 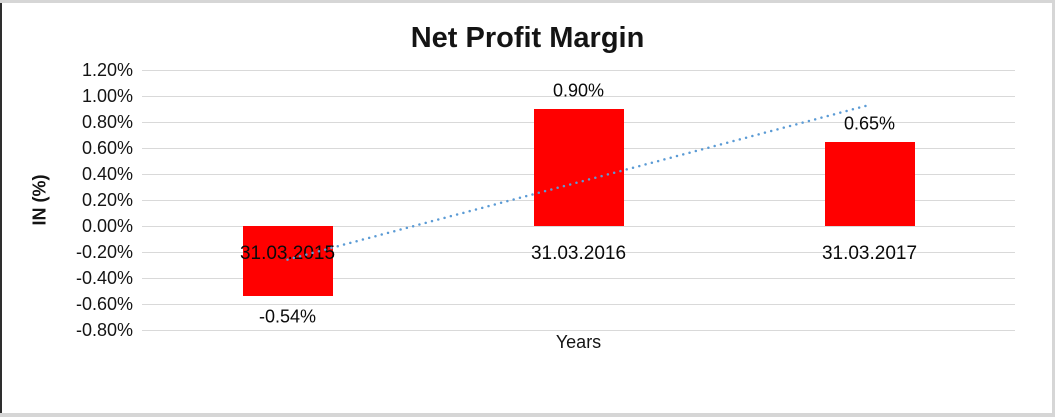 What do you see at coordinates (1, 208) in the screenshot?
I see `frame-border-left` at bounding box center [1, 208].